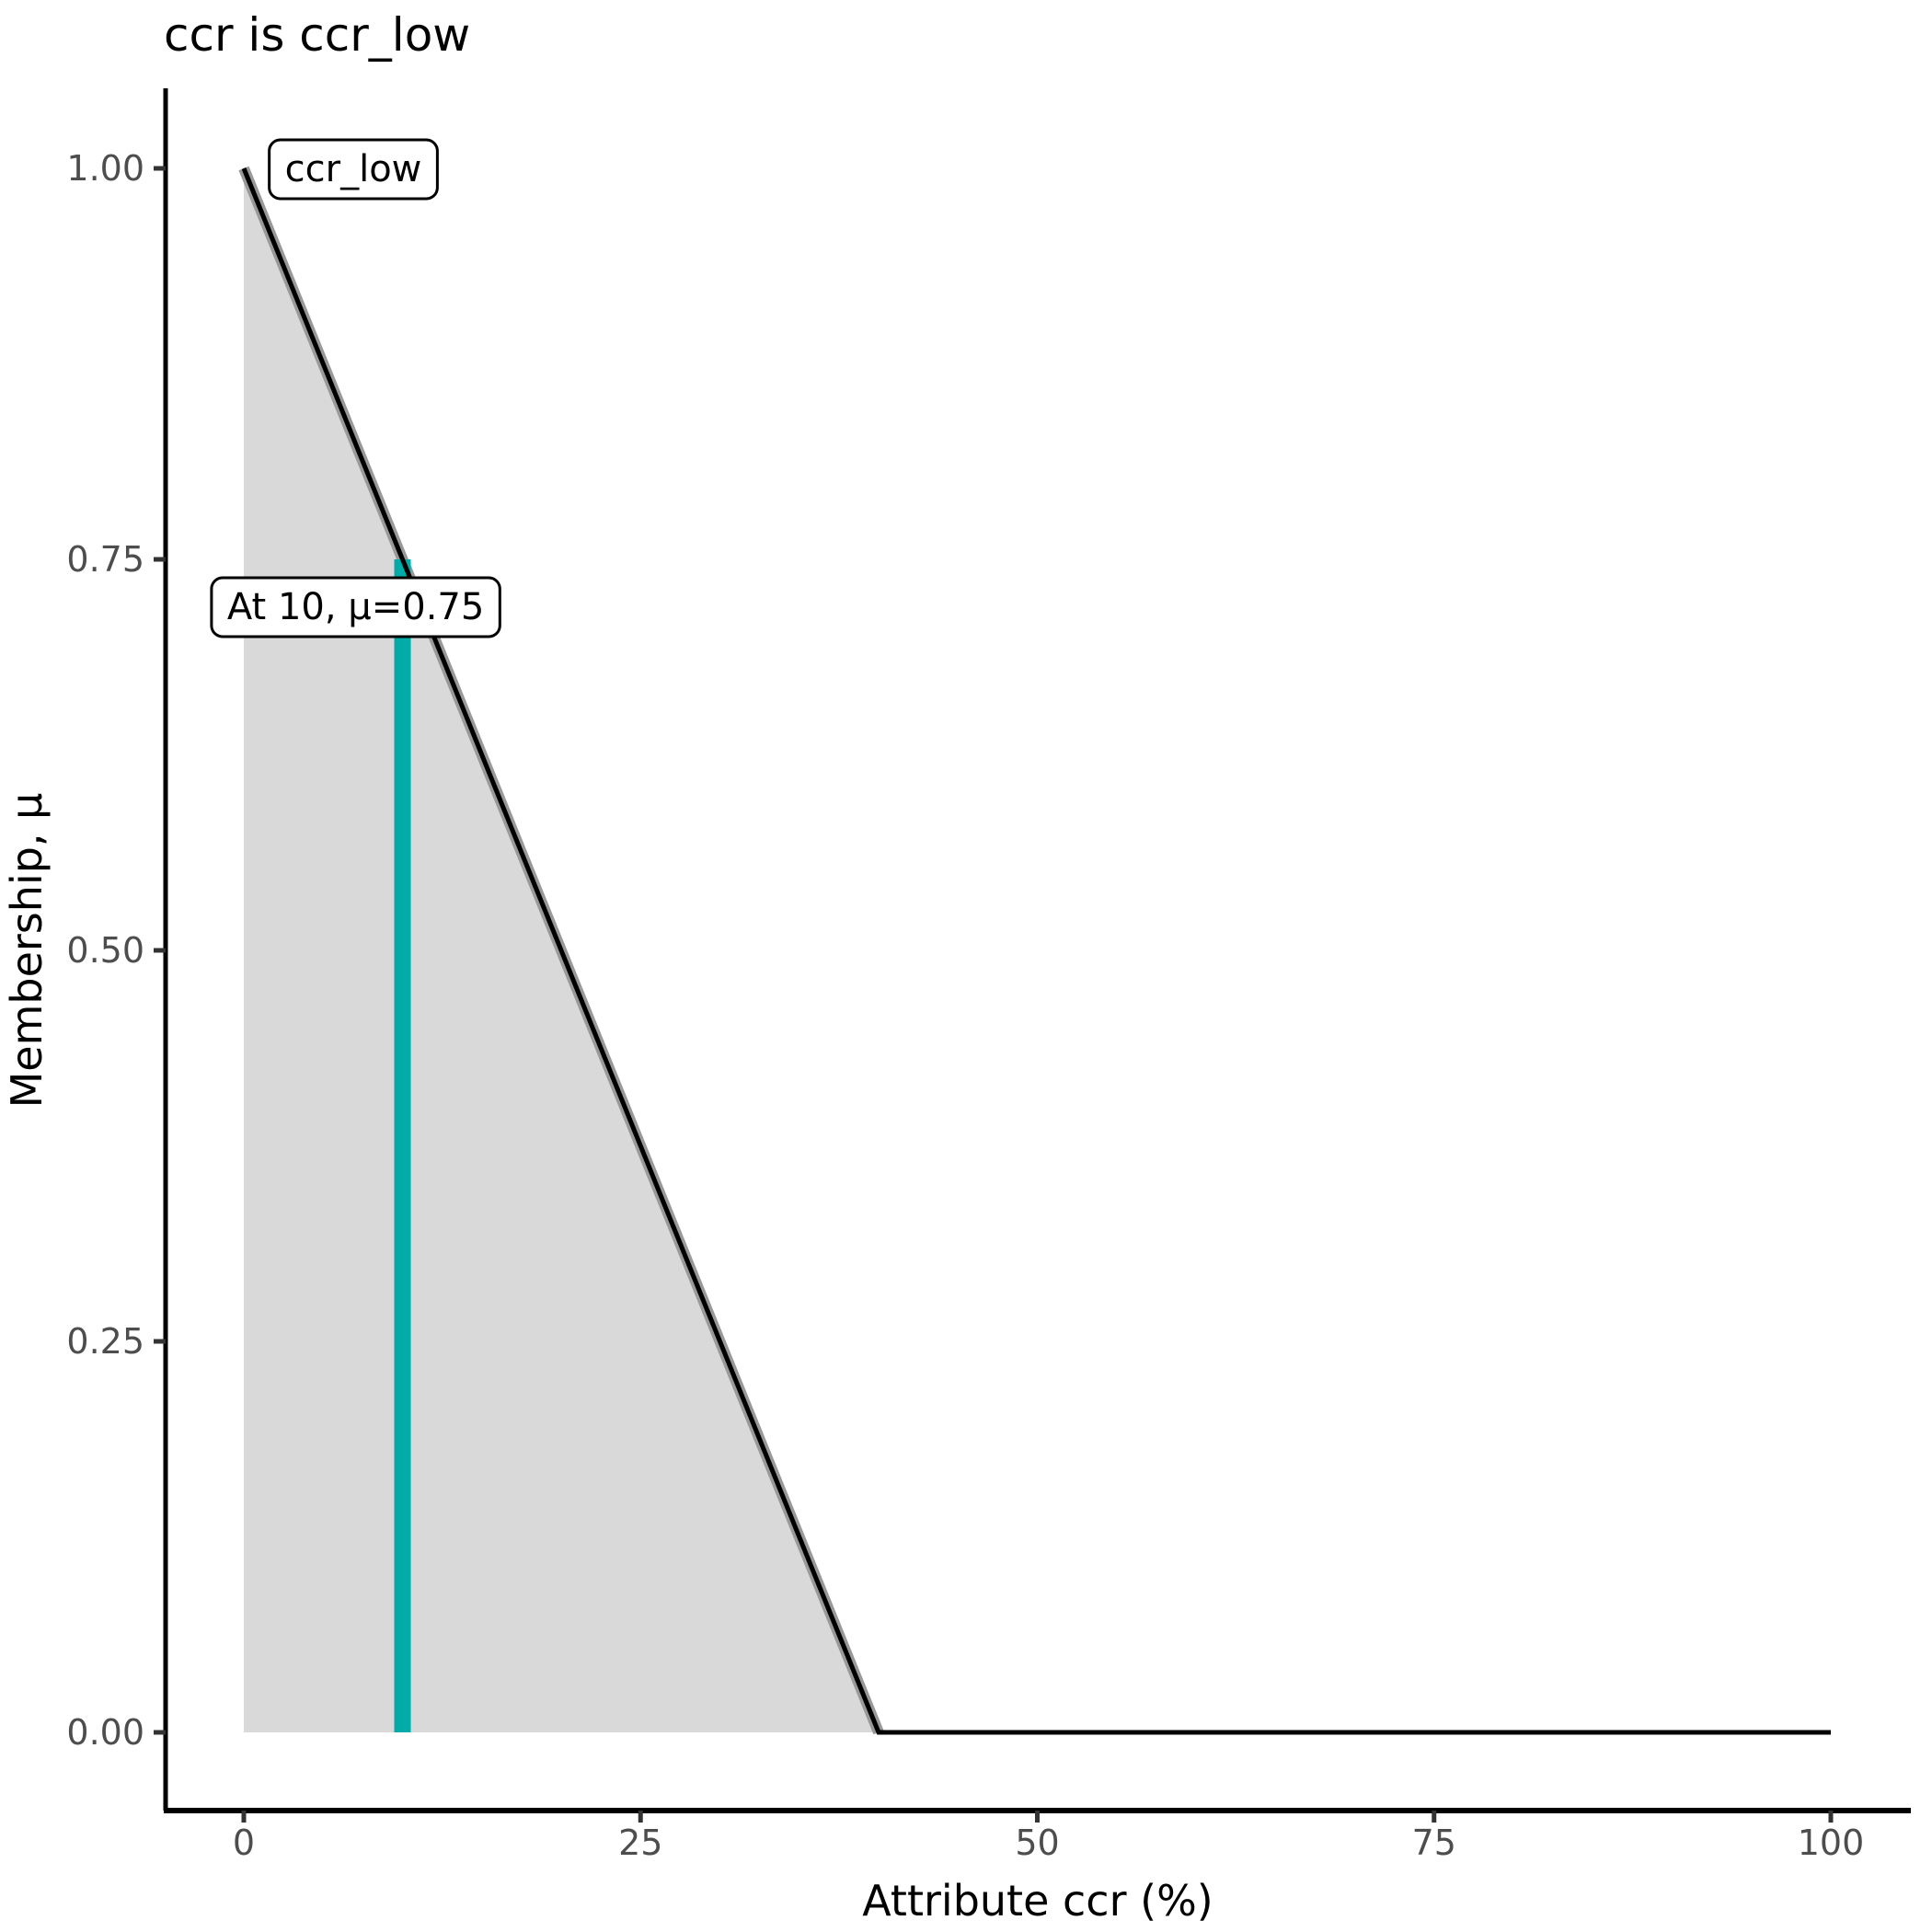 The height and width of the screenshot is (1932, 1932). Describe the element at coordinates (105, 1341) in the screenshot. I see `y-tick-label: 0.25` at that location.